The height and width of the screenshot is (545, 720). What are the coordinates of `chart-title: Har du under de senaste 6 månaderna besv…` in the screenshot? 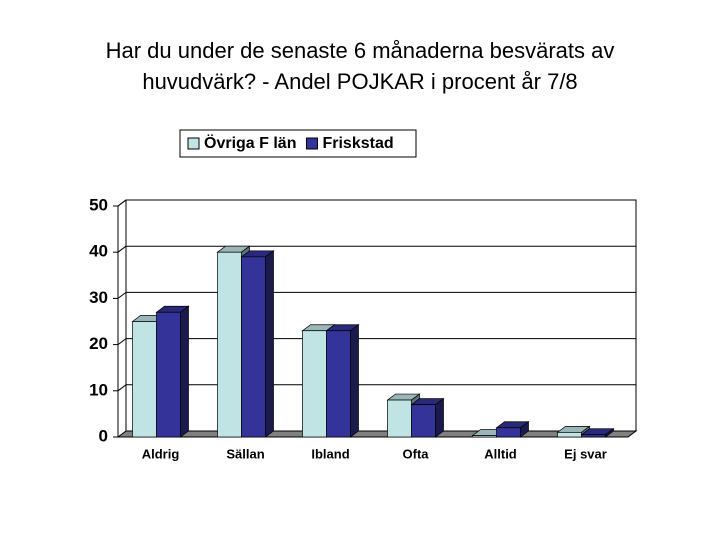 It's located at (360, 50).